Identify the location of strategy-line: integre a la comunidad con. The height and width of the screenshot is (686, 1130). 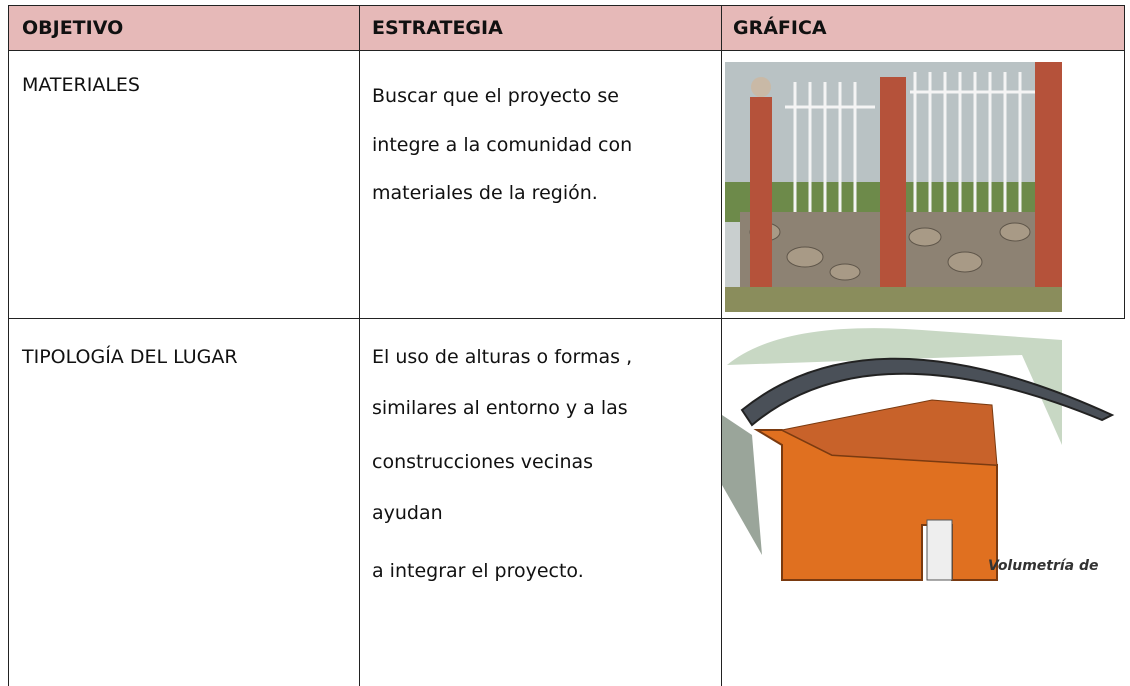
(502, 145).